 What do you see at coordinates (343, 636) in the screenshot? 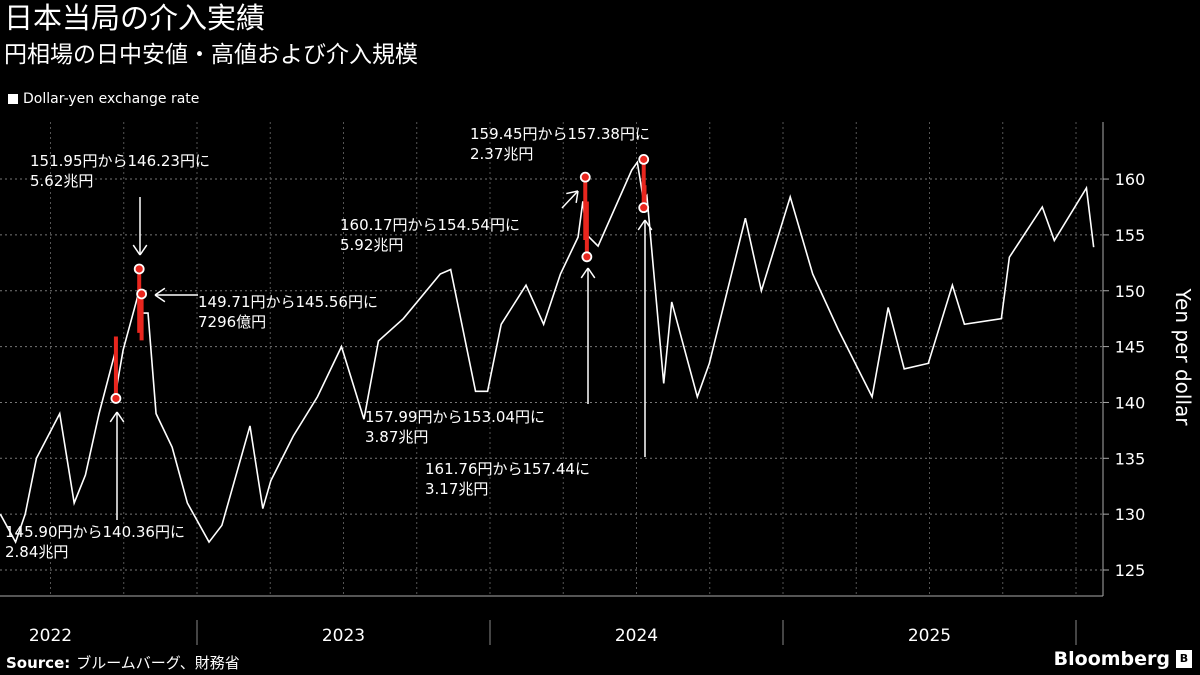
I see `x-tick-label: 2023` at bounding box center [343, 636].